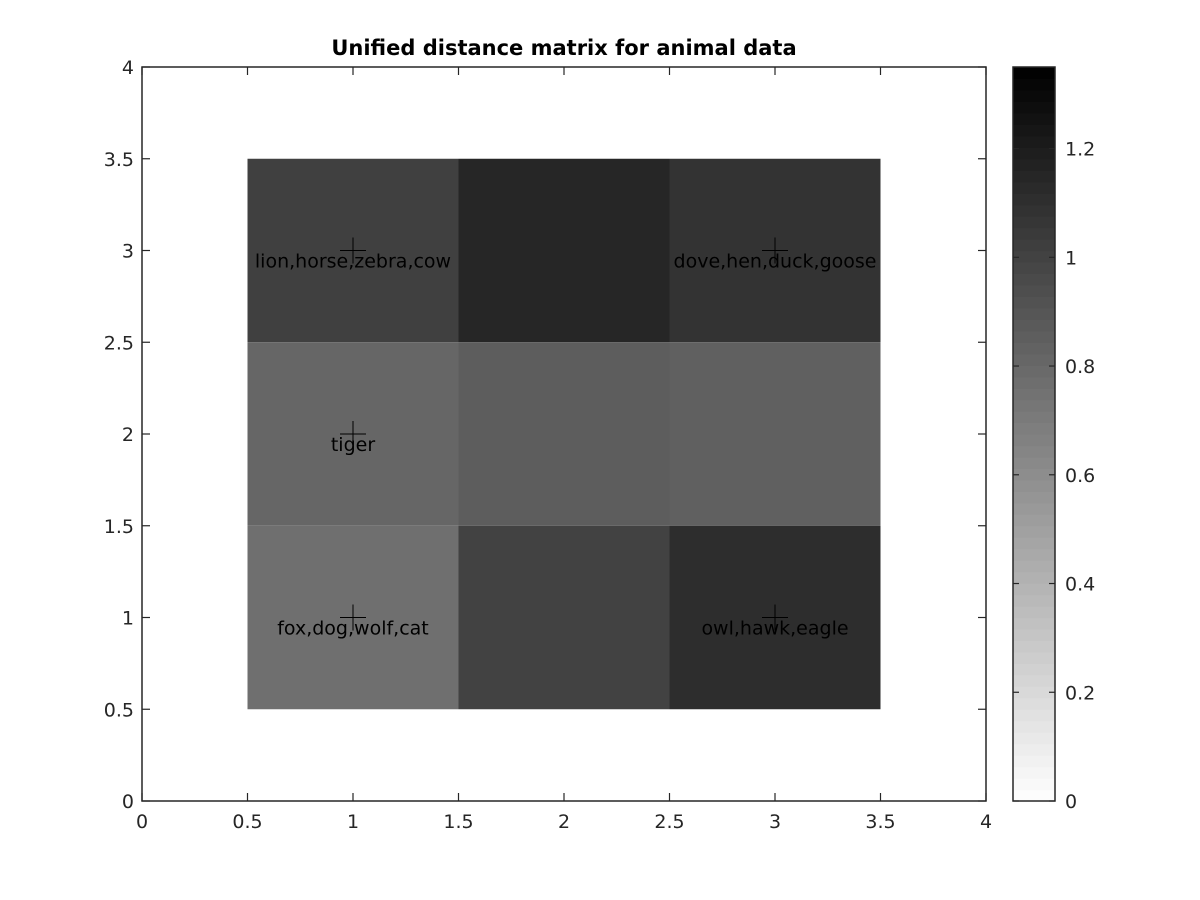  I want to click on cell-label-3: fox,dog,wolf,cat, so click(353, 629).